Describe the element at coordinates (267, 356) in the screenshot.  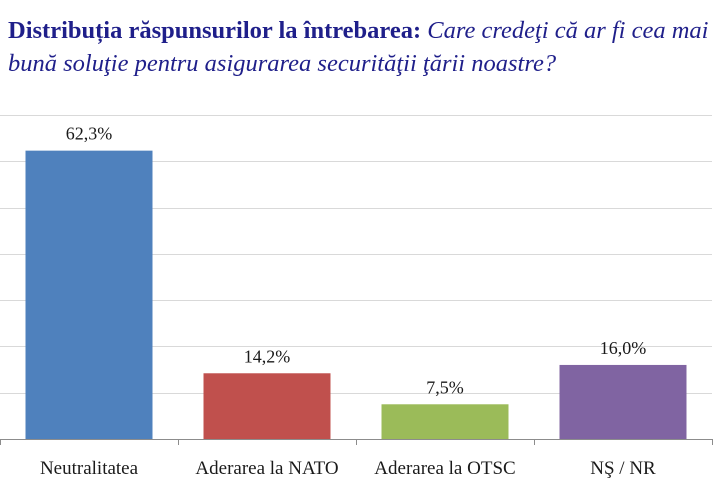
I see `data-label: 14,2%` at that location.